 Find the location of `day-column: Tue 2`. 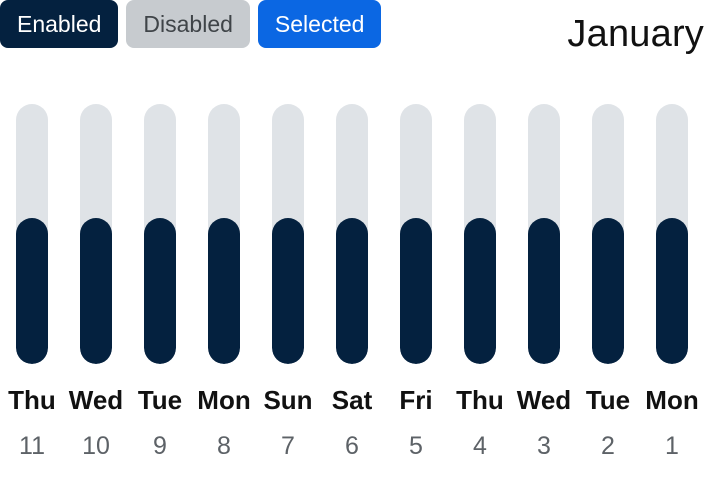

day-column: Tue 2 is located at coordinates (608, 284).